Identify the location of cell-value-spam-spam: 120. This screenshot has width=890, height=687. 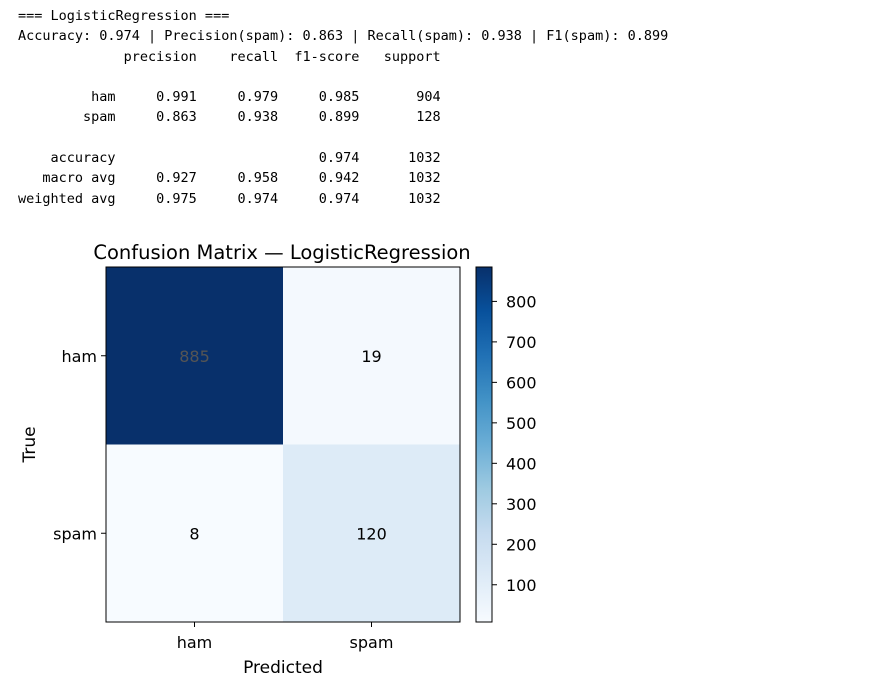
(371, 533).